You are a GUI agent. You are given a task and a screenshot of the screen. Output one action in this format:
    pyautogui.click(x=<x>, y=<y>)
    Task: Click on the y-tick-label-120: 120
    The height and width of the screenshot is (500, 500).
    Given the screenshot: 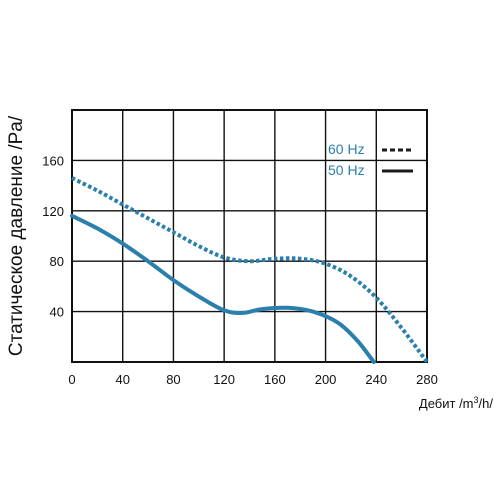 What is the action you would take?
    pyautogui.click(x=53, y=211)
    